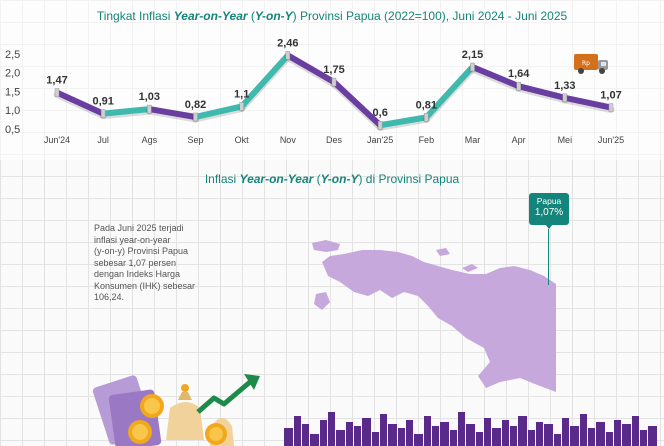  Describe the element at coordinates (427, 140) in the screenshot. I see `x-tick-label: Feb` at that location.